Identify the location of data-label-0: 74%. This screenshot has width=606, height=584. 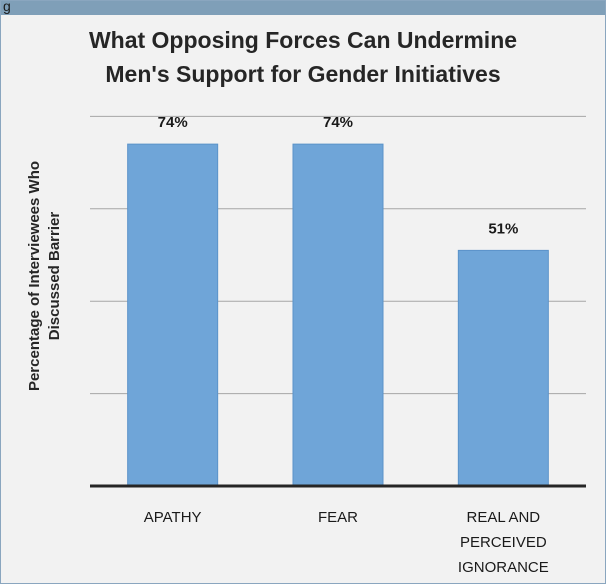
(173, 122).